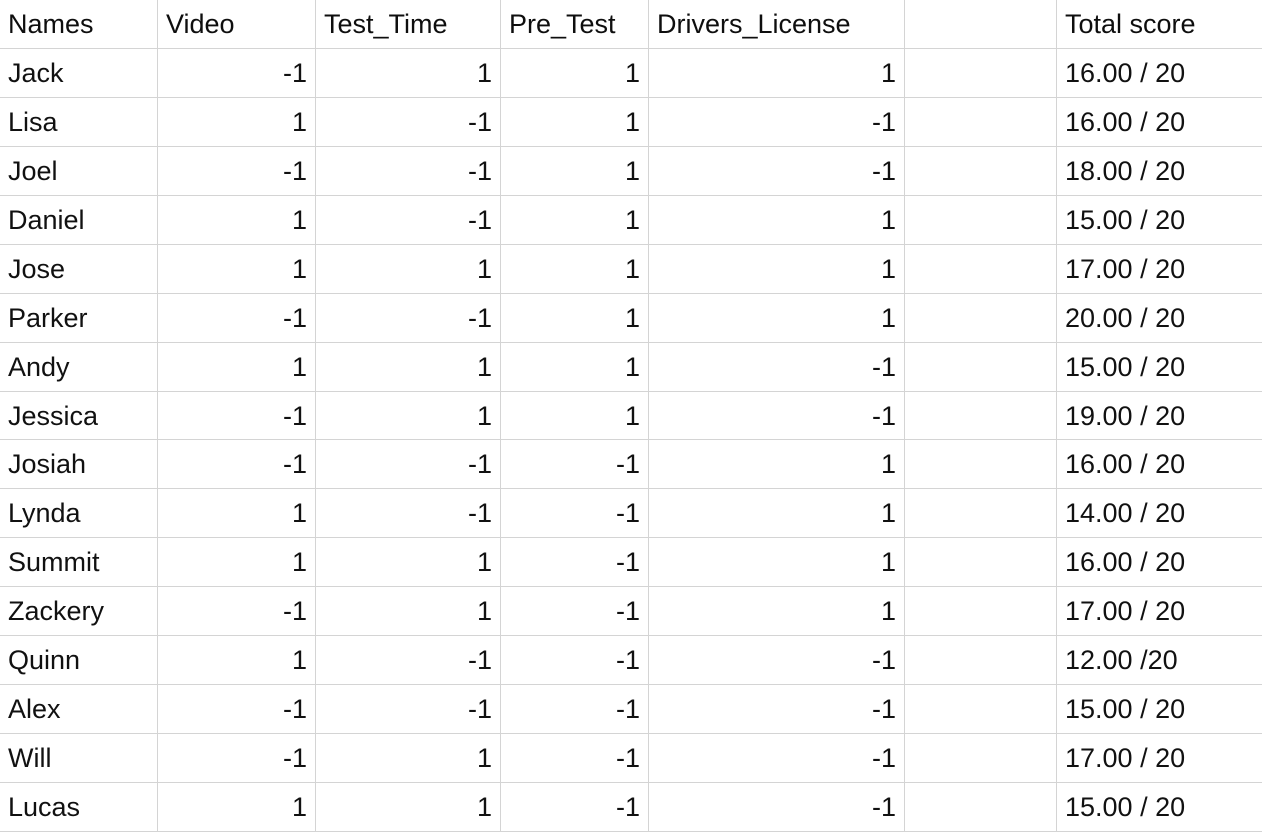 Image resolution: width=1262 pixels, height=832 pixels. What do you see at coordinates (79, 318) in the screenshot?
I see `cell-name: Parker` at bounding box center [79, 318].